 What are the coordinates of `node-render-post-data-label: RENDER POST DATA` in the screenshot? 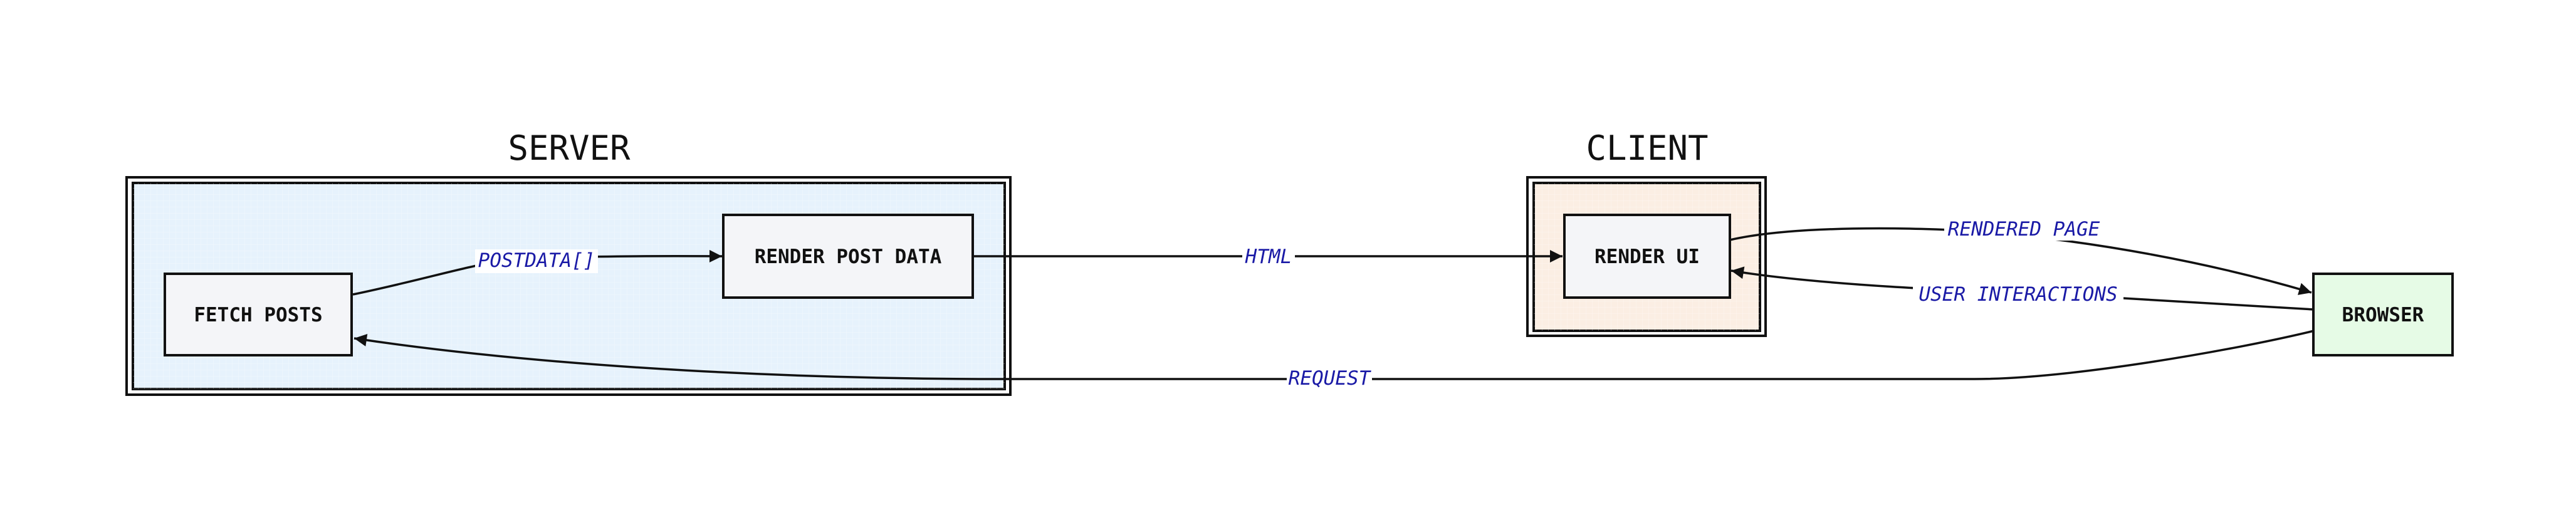 It's located at (848, 257).